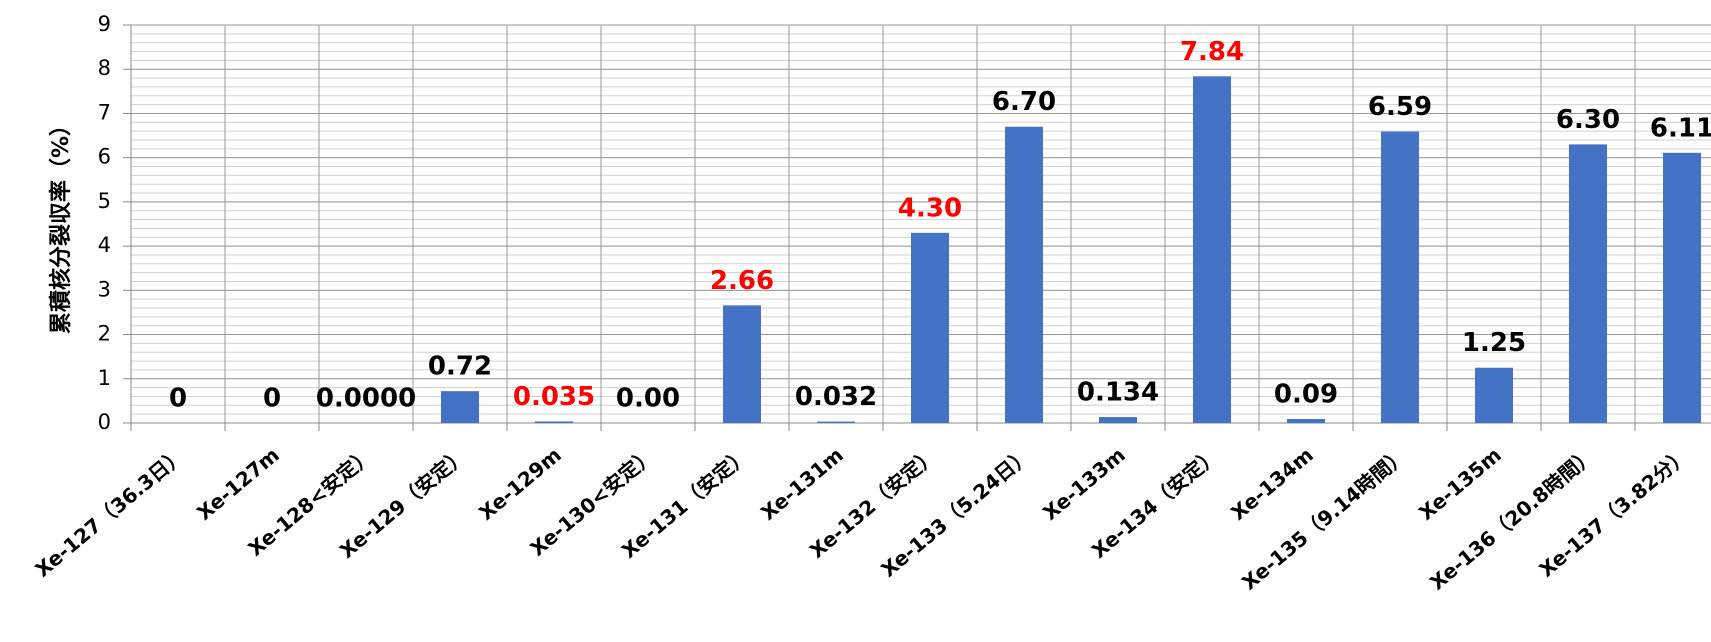 This screenshot has width=1711, height=642. Describe the element at coordinates (1084, 484) in the screenshot. I see `x-tick-label: Xe-133m` at that location.